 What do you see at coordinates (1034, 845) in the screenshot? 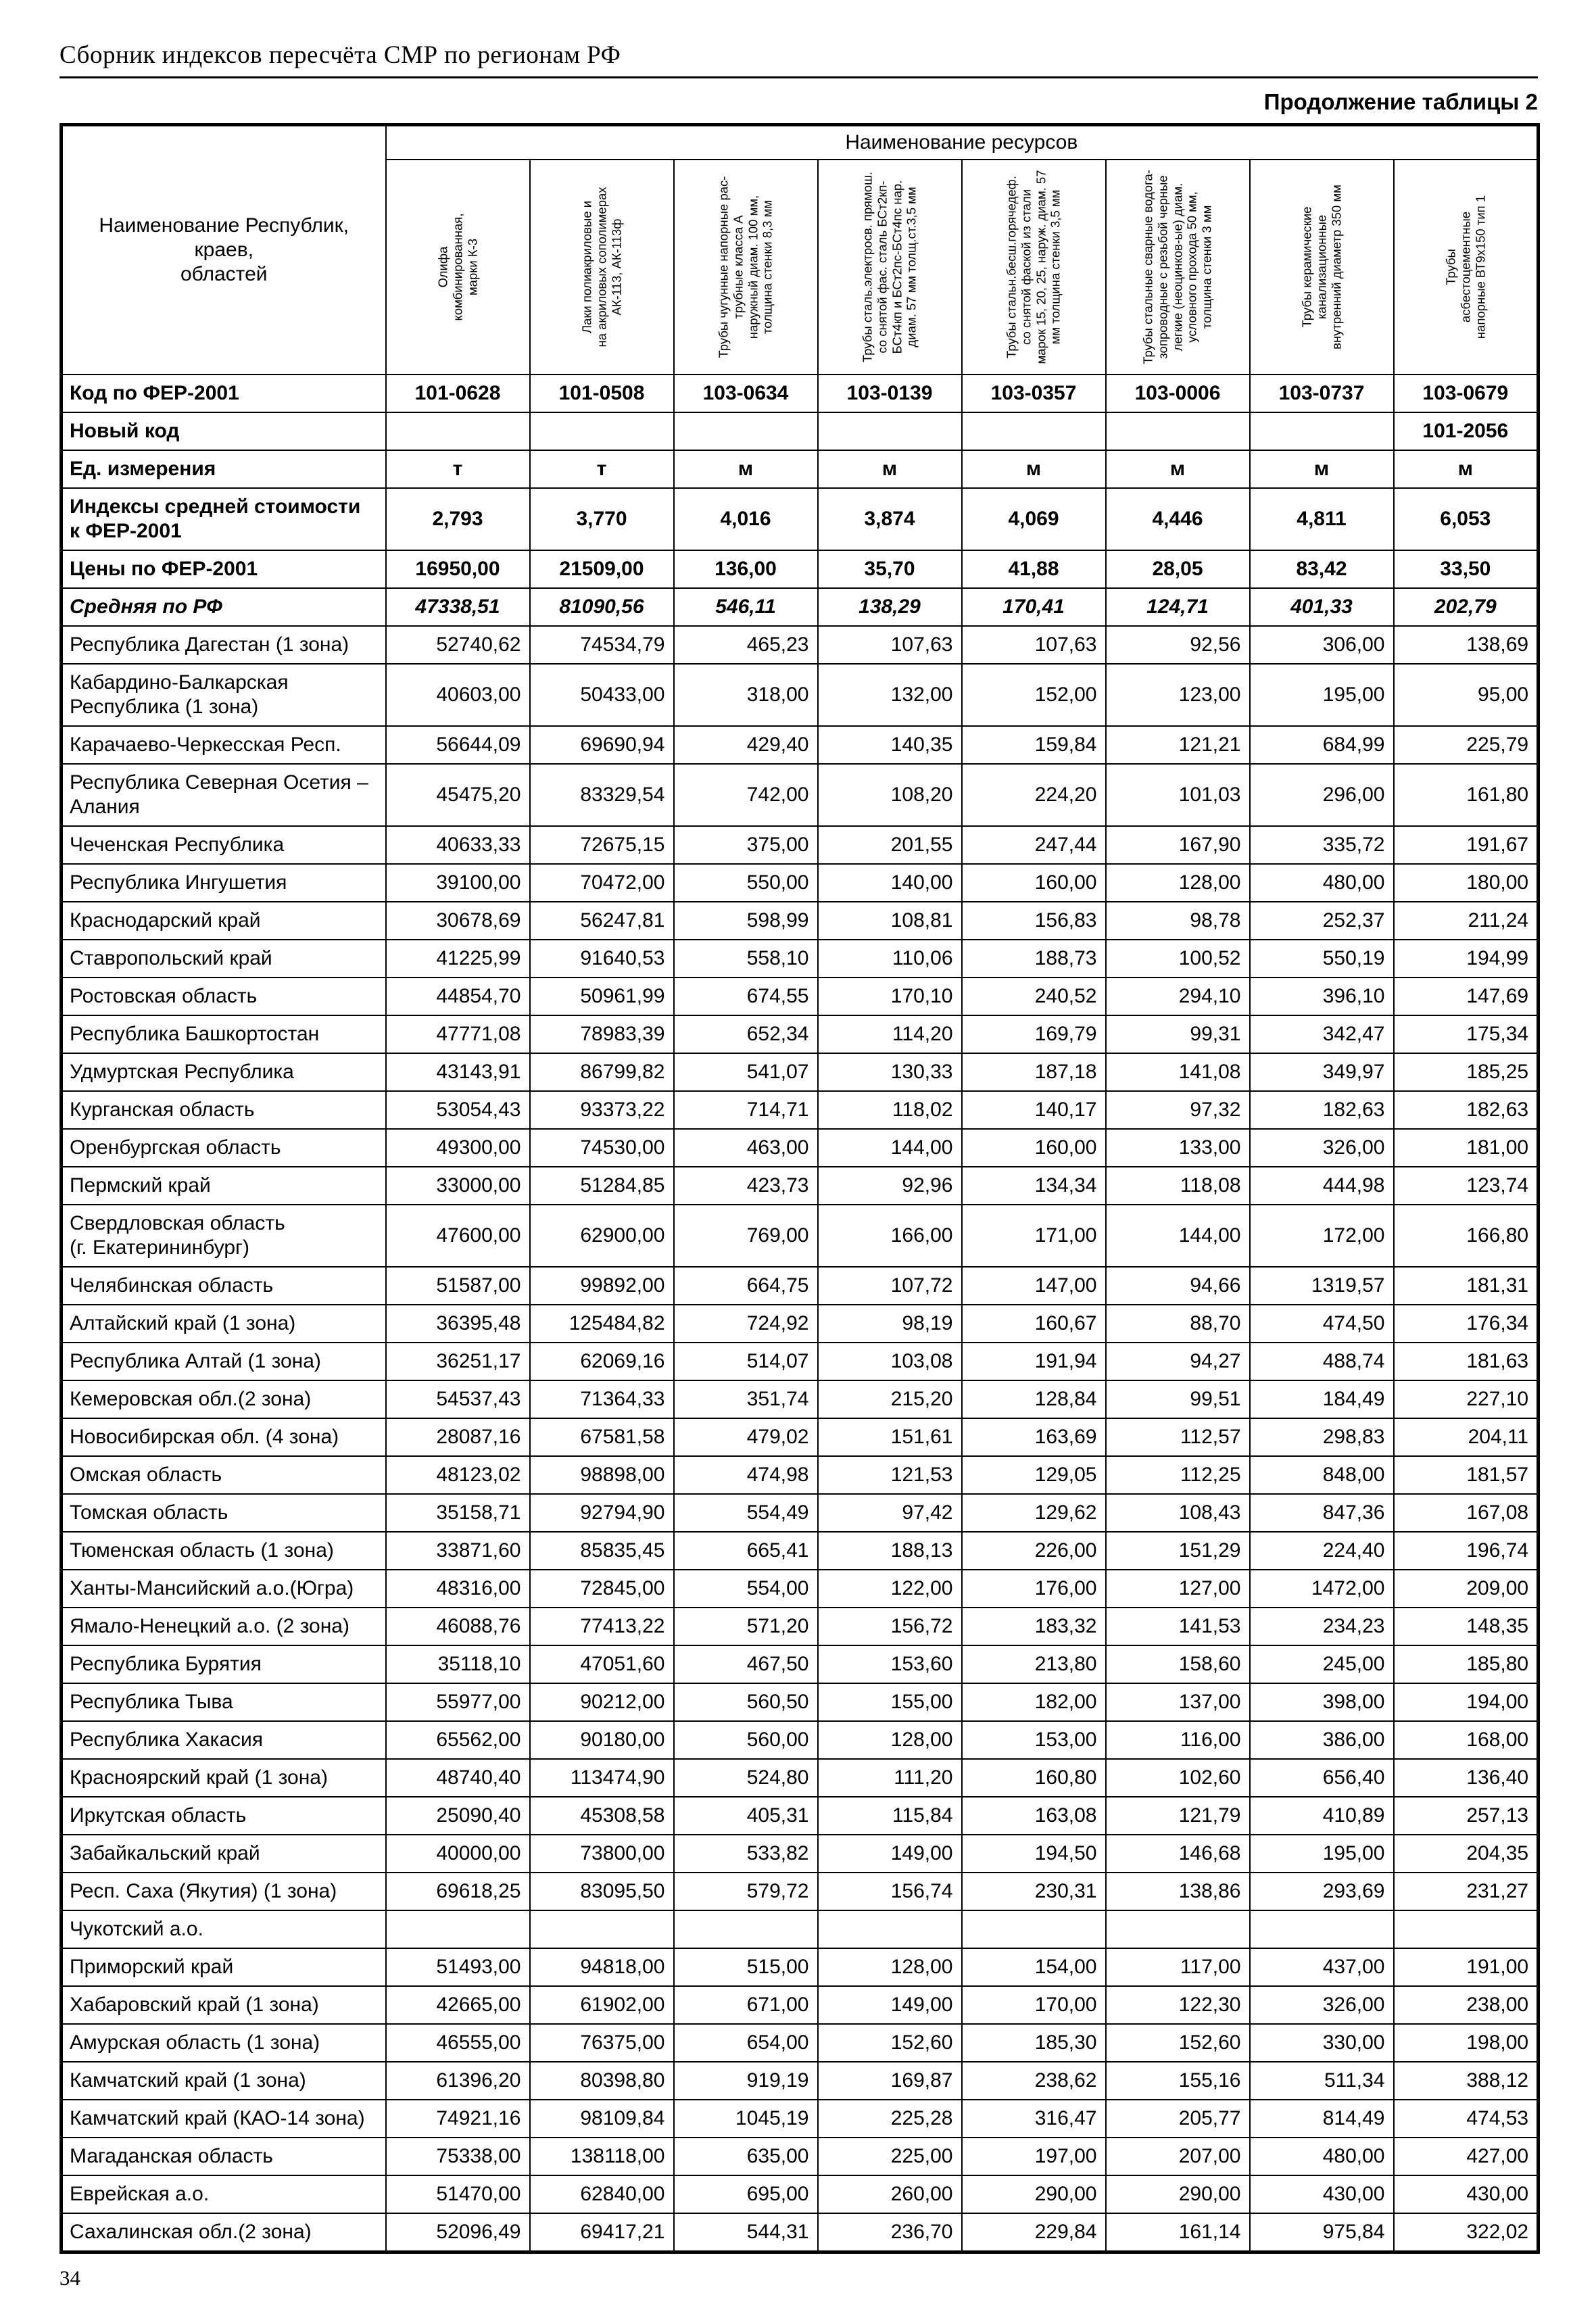
I see `value-cell: 247,44` at bounding box center [1034, 845].